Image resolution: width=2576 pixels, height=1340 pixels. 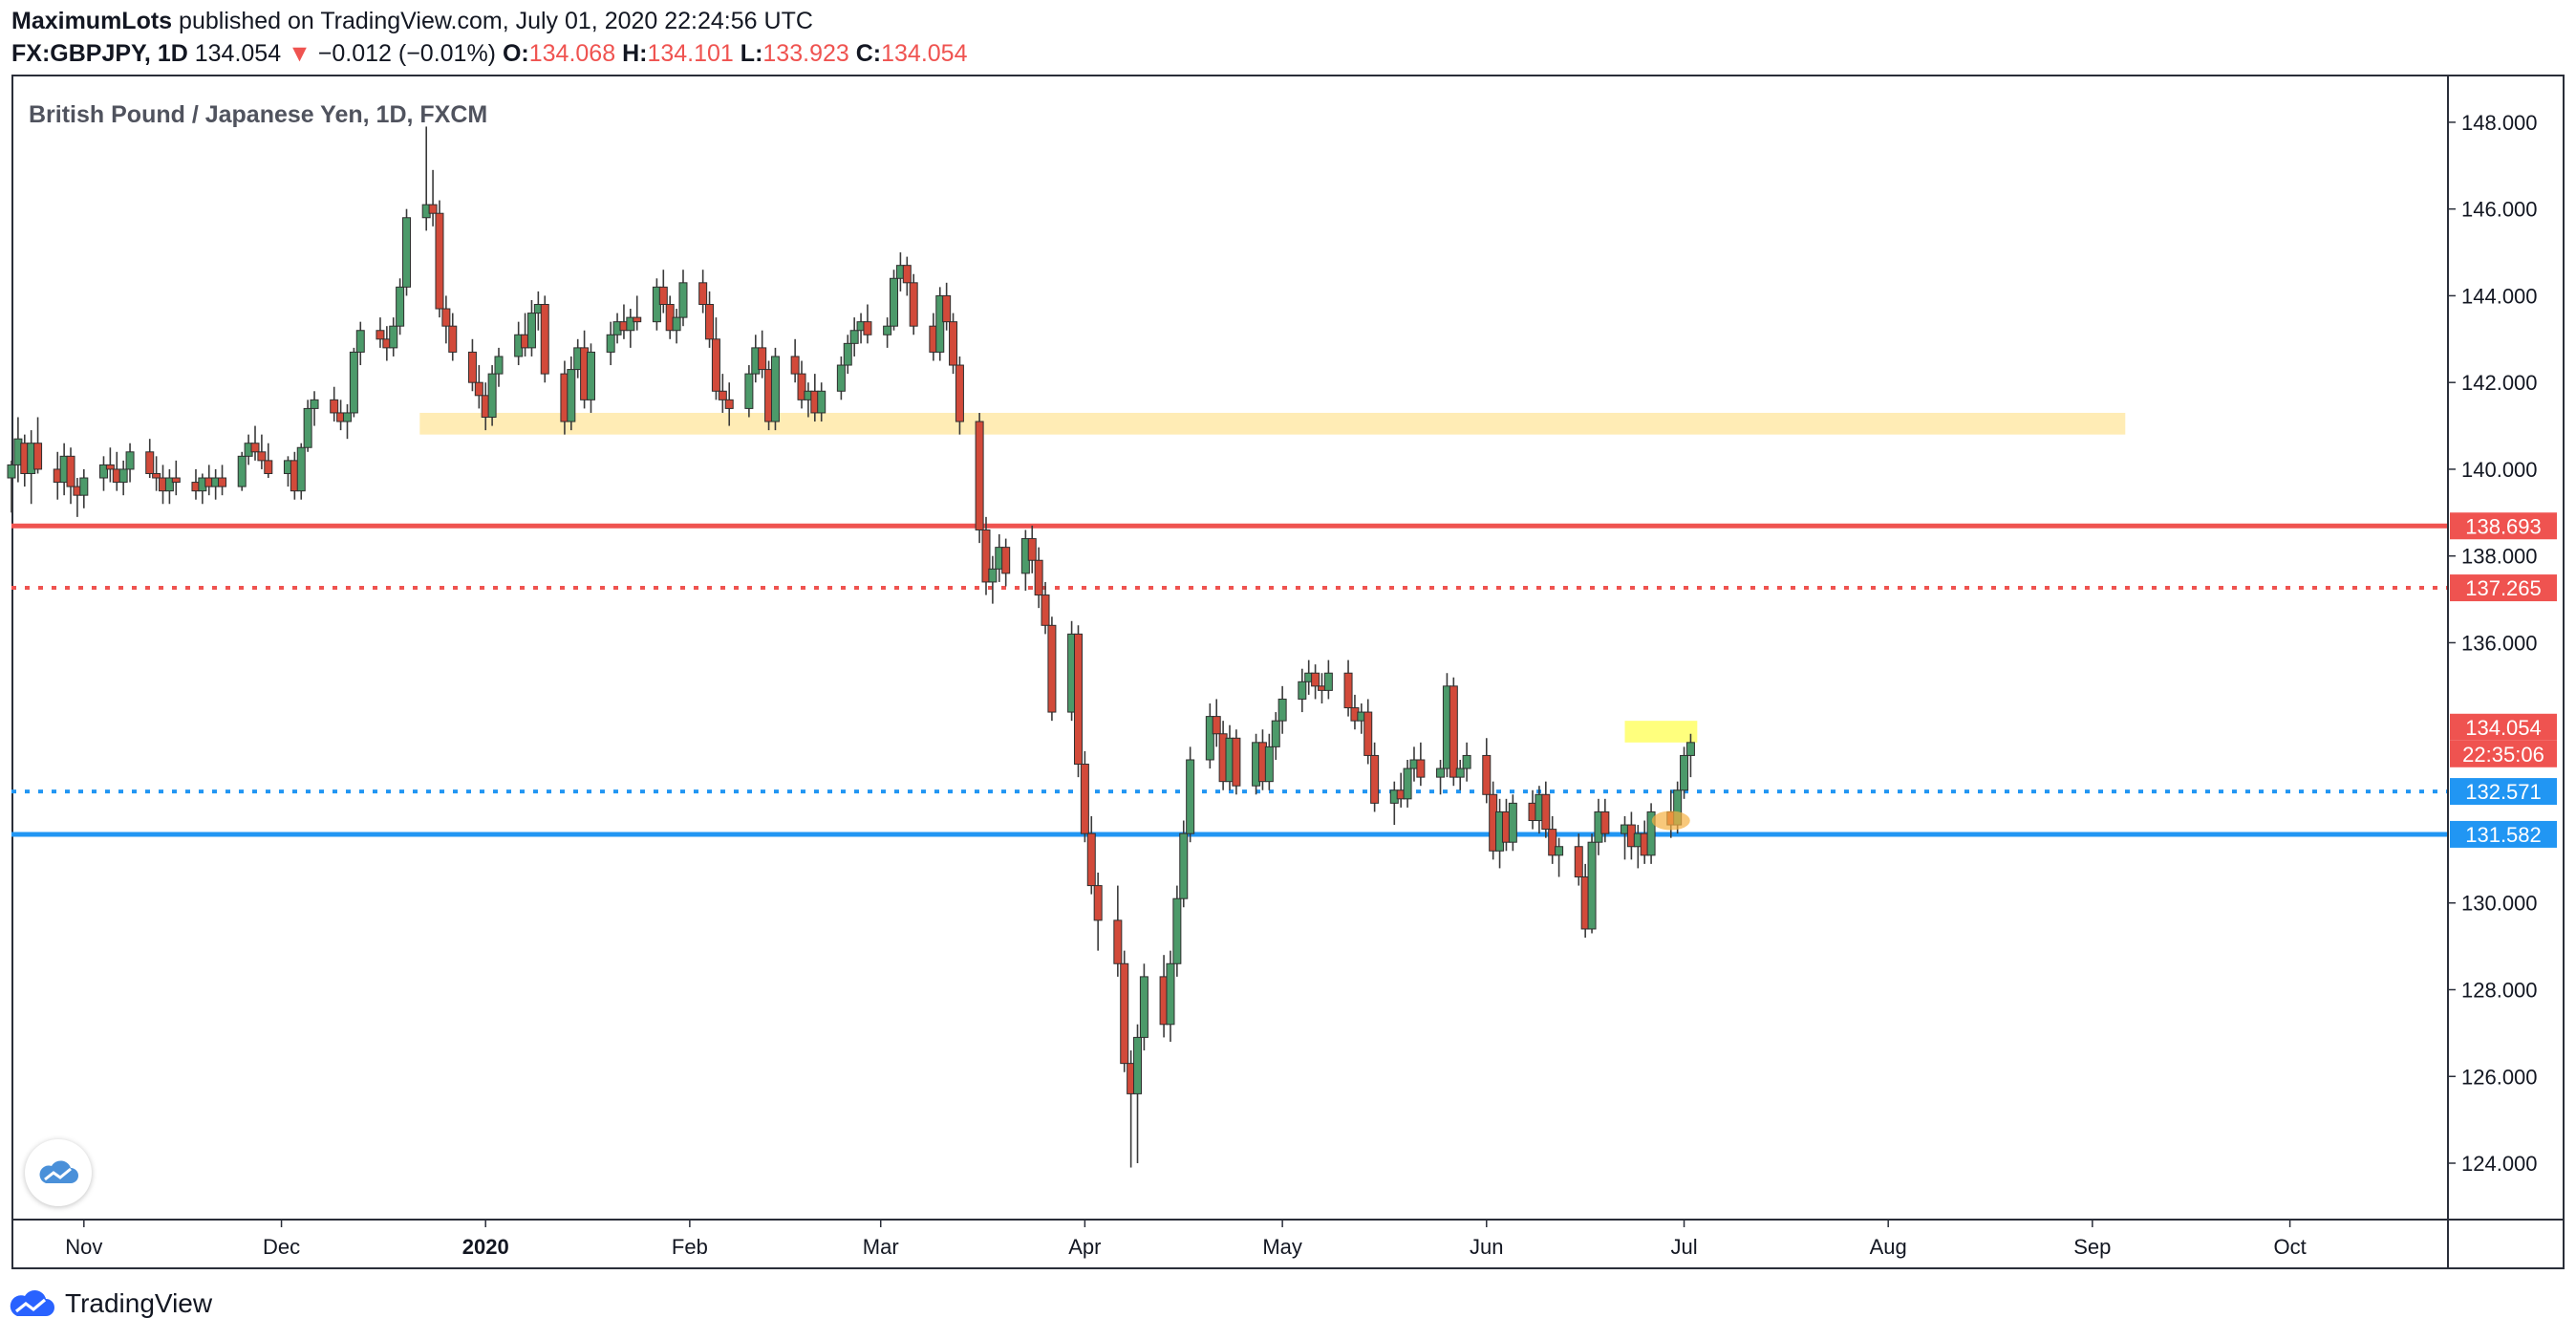 I want to click on author-name: MaximumLots, so click(x=92, y=21).